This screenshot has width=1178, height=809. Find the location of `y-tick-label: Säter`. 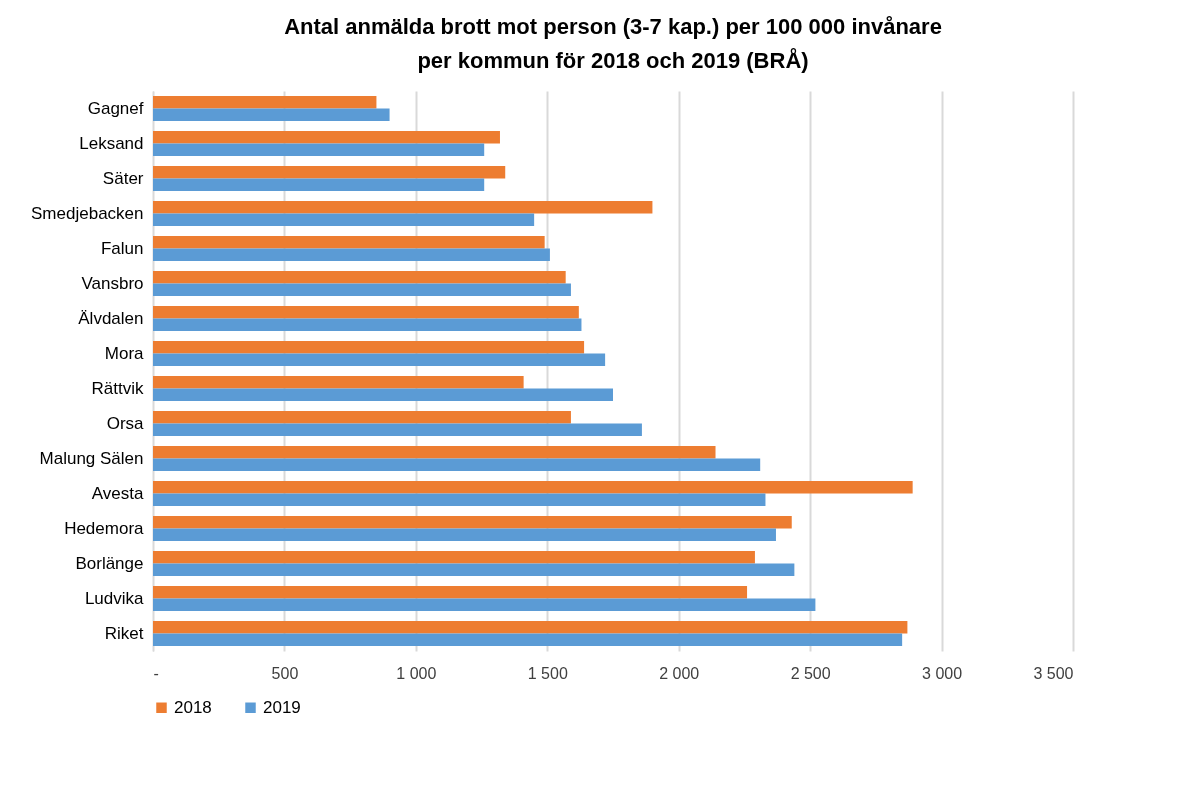

y-tick-label: Säter is located at coordinates (123, 178).